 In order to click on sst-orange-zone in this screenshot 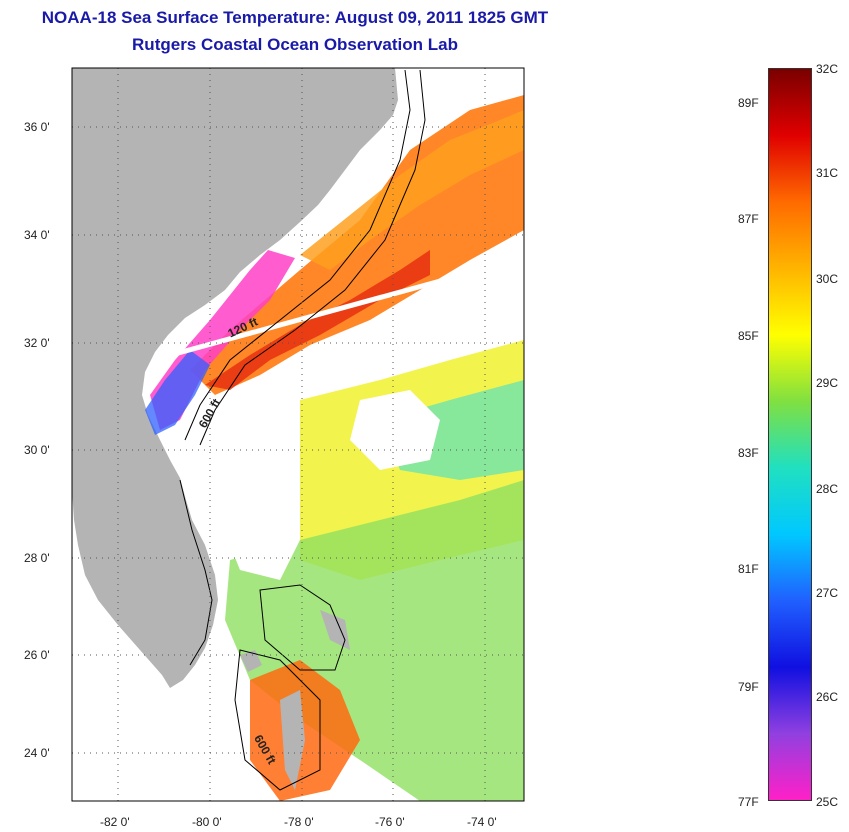, I will do `click(412, 190)`.